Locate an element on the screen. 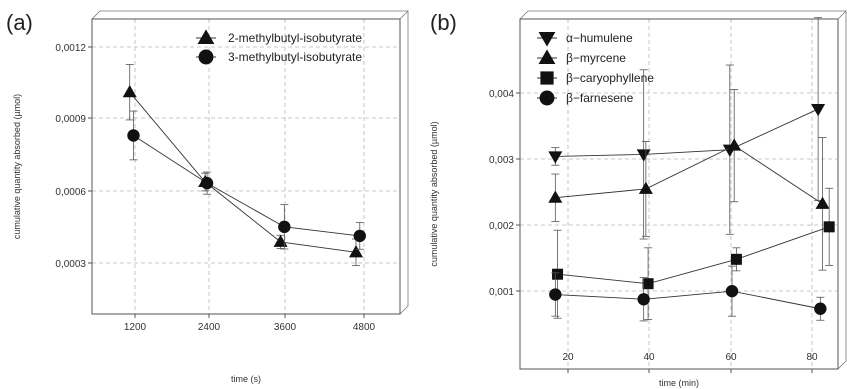  legend-label: α−humulene is located at coordinates (599, 38).